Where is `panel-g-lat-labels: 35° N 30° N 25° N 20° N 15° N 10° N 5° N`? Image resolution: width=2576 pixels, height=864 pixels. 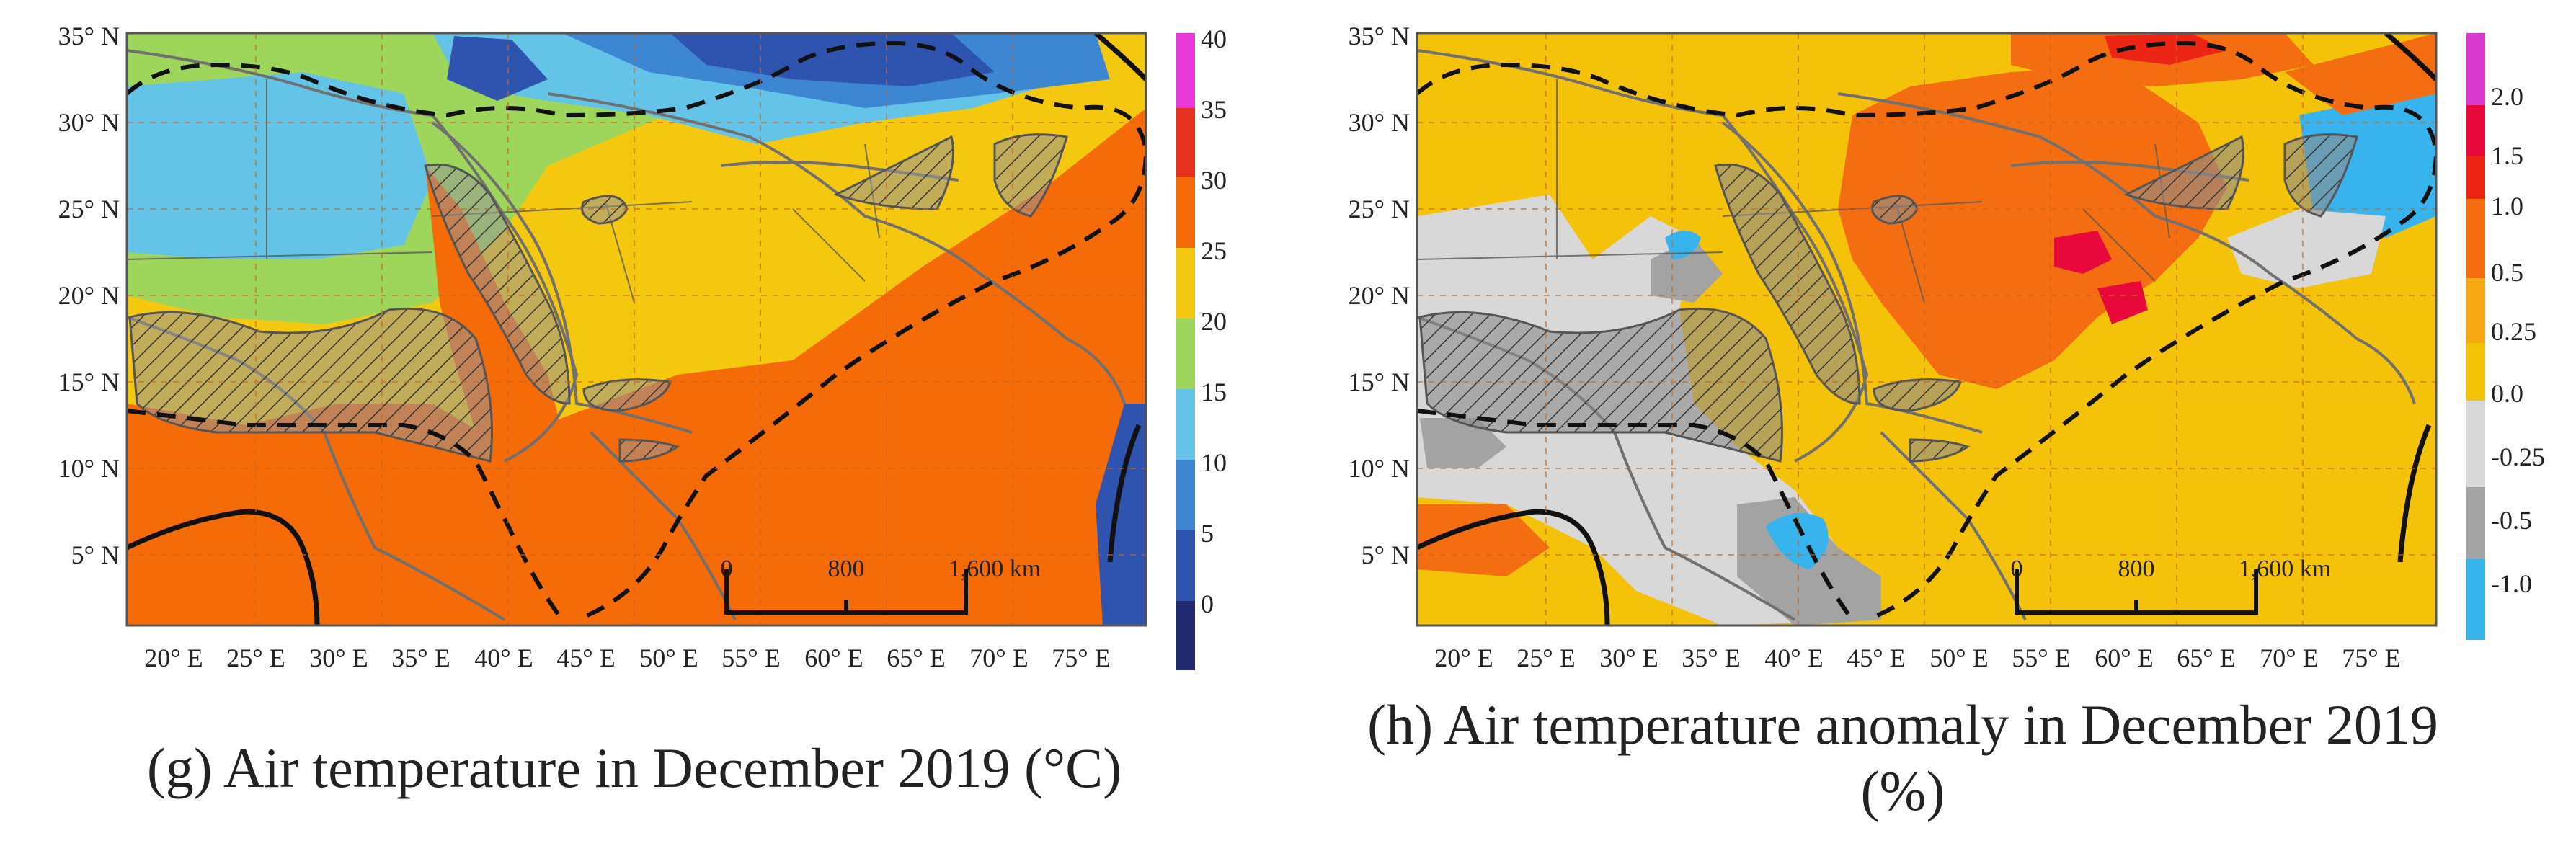
panel-g-lat-labels: 35° N 30° N 25° N 20° N 15° N 10° N 5° N is located at coordinates (89, 295).